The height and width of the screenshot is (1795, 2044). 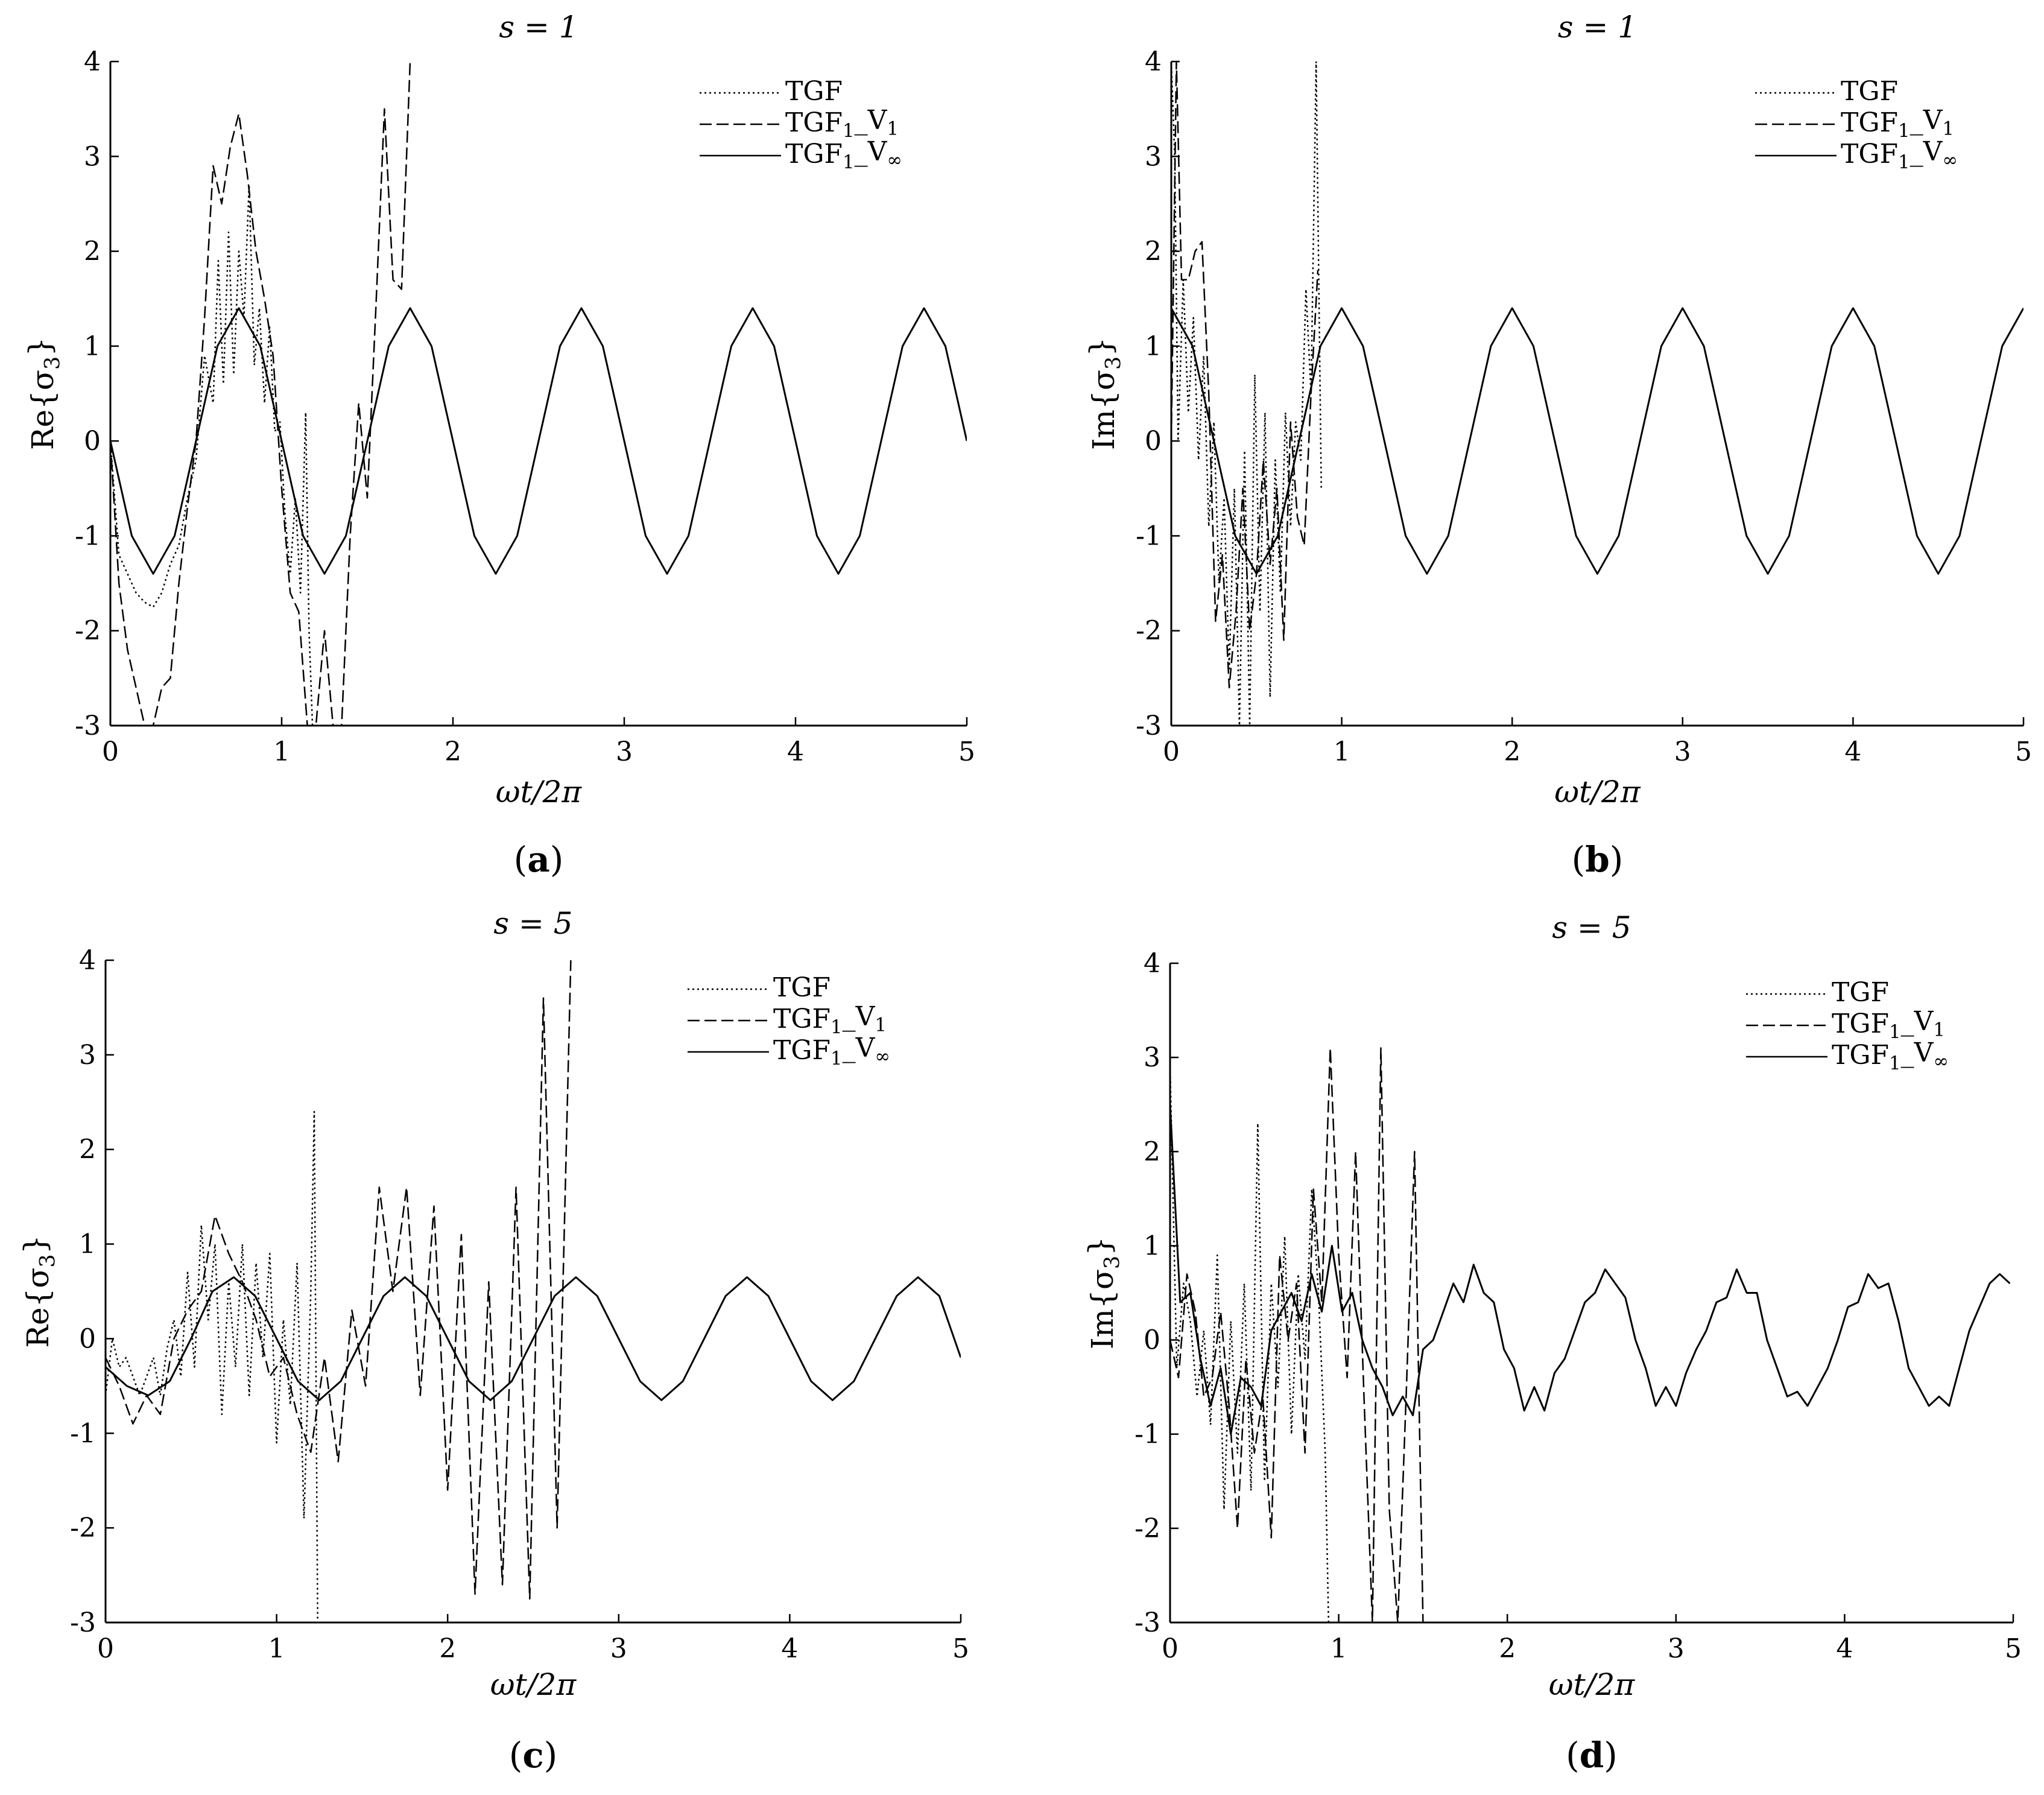 What do you see at coordinates (453, 751) in the screenshot?
I see `x-tick-label: 2` at bounding box center [453, 751].